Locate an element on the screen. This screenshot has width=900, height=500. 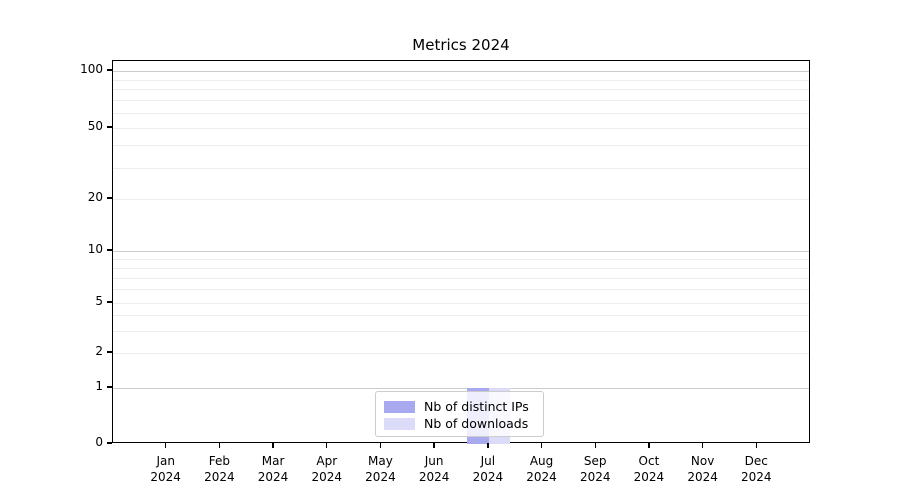
legend: Nb of distinct IPs Nb of downloads is located at coordinates (459, 414).